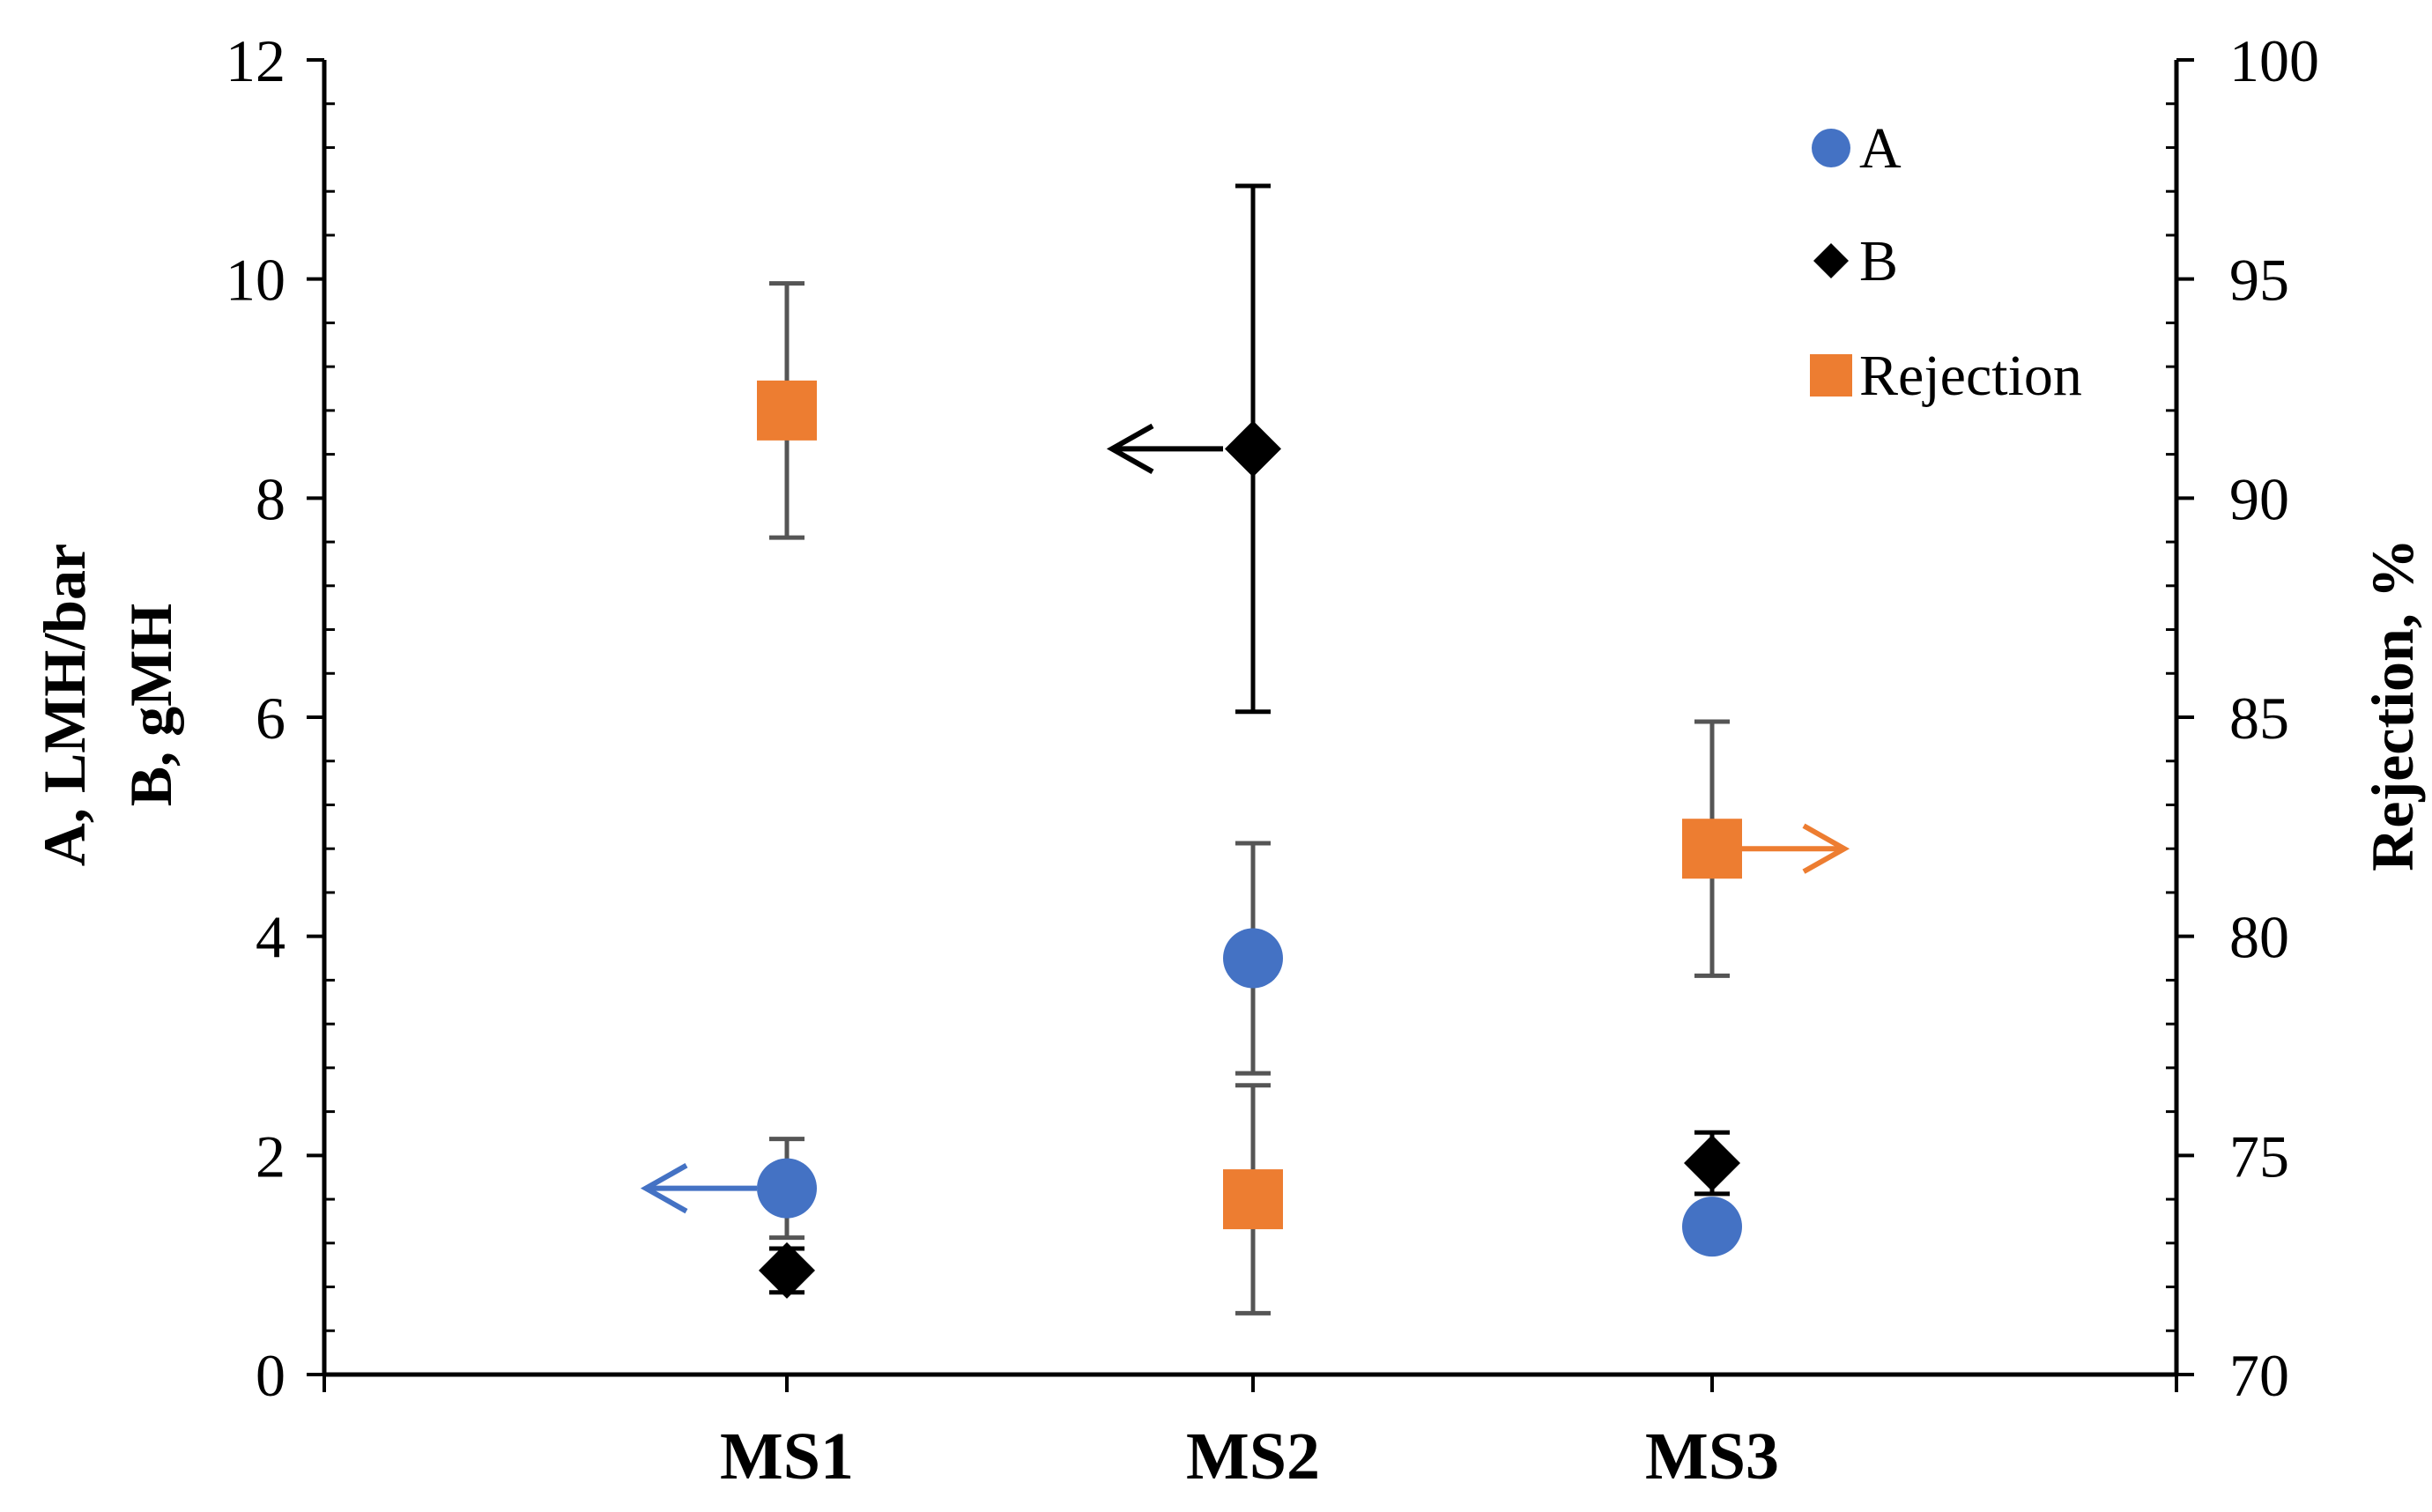 This screenshot has height=1512, width=2432. What do you see at coordinates (2274, 60) in the screenshot?
I see `right-tick-label: 100` at bounding box center [2274, 60].